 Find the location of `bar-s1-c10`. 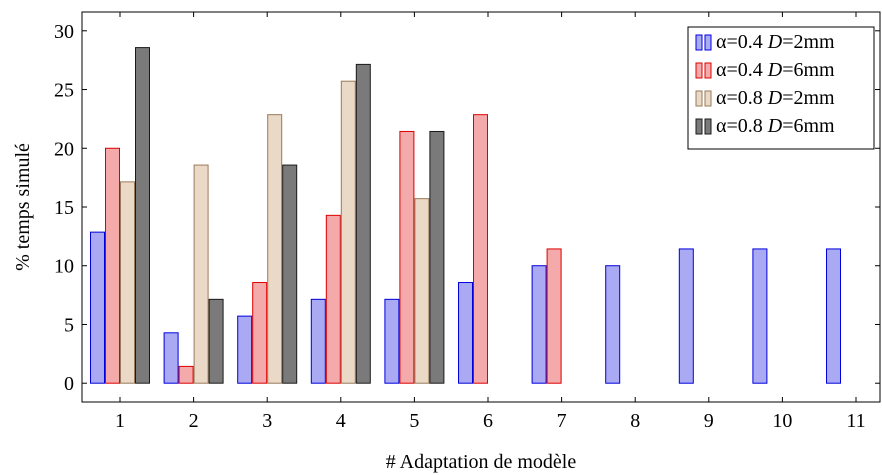

bar-s1-c10 is located at coordinates (760, 316).